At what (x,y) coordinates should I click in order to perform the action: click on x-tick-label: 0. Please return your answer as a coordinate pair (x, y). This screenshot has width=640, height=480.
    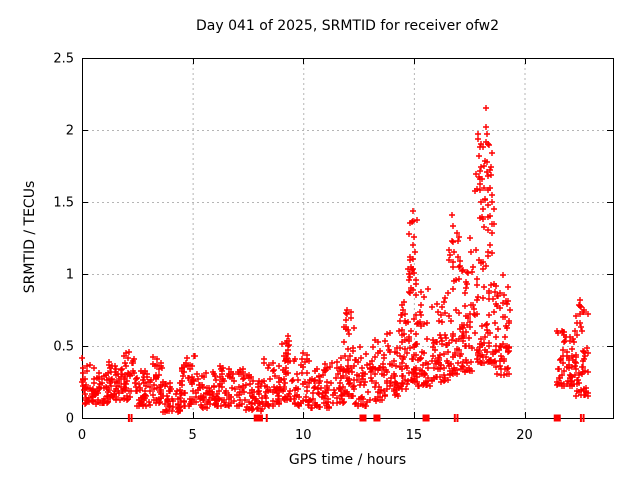
    Looking at the image, I should click on (82, 435).